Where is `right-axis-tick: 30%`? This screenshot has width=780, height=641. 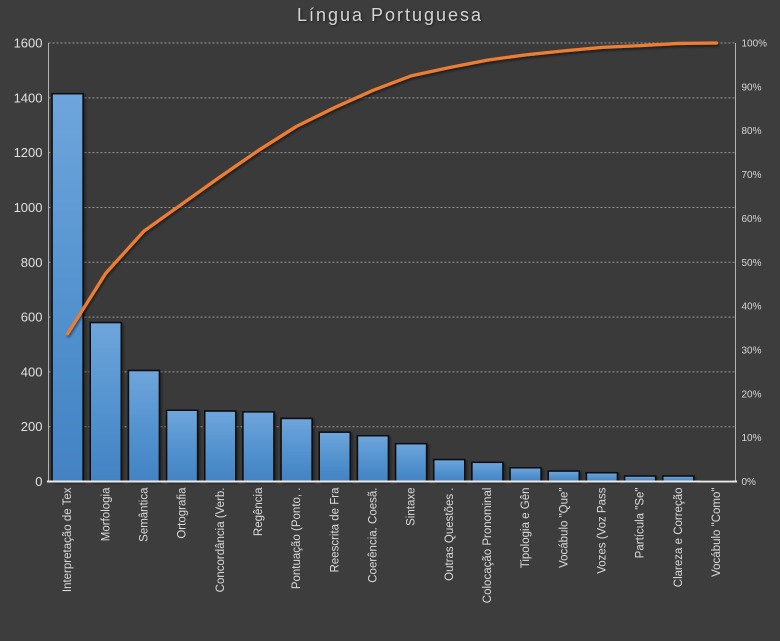
right-axis-tick: 30% is located at coordinates (752, 350).